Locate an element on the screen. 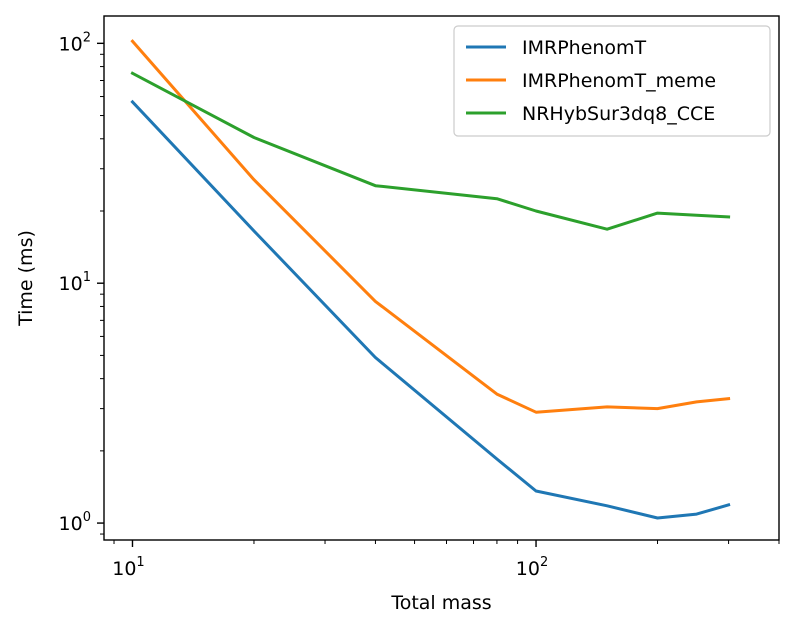 Image resolution: width=798 pixels, height=630 pixels. x-tick-label: 10² is located at coordinates (532, 567).